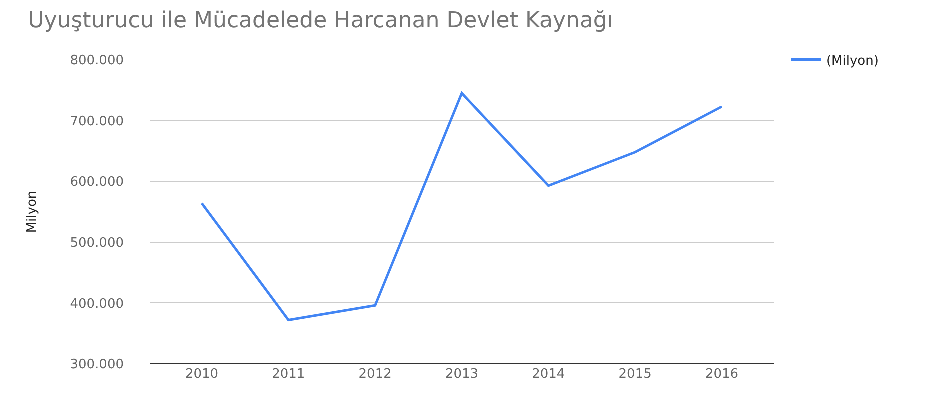 The width and height of the screenshot is (939, 404). Describe the element at coordinates (321, 21) in the screenshot. I see `chart-title: Uyuşturucu ile Mücadelede Harcanan Devlet Kaynağı` at that location.